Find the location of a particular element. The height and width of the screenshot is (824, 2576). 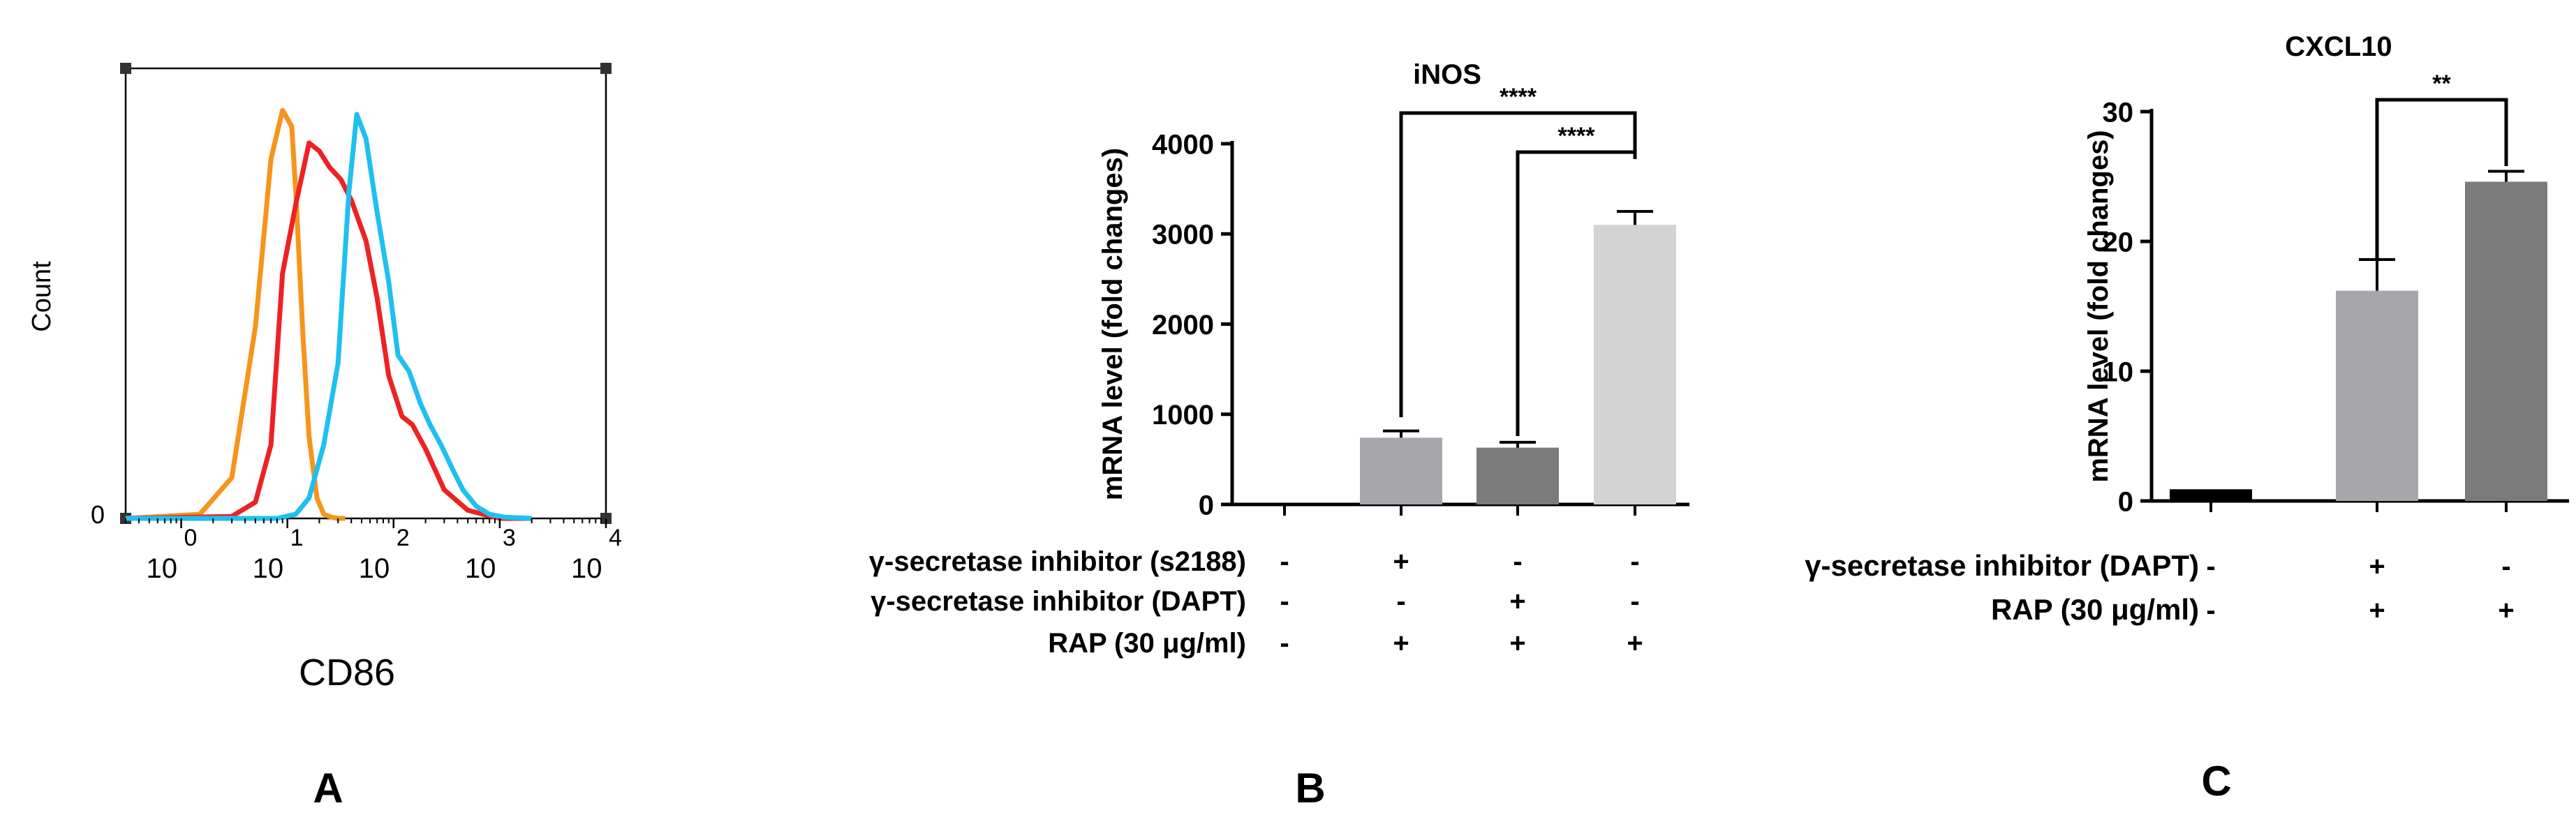

condition-label: γ-secretase inhibitor (s2188) is located at coordinates (1057, 561).